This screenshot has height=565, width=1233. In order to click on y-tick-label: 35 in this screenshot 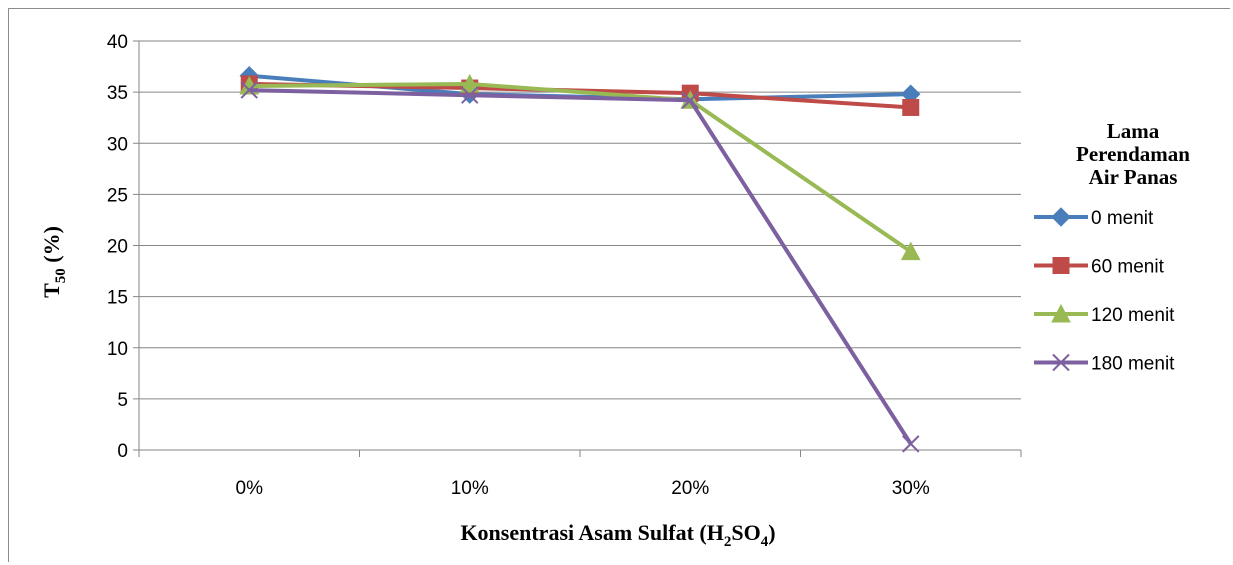, I will do `click(117, 93)`.